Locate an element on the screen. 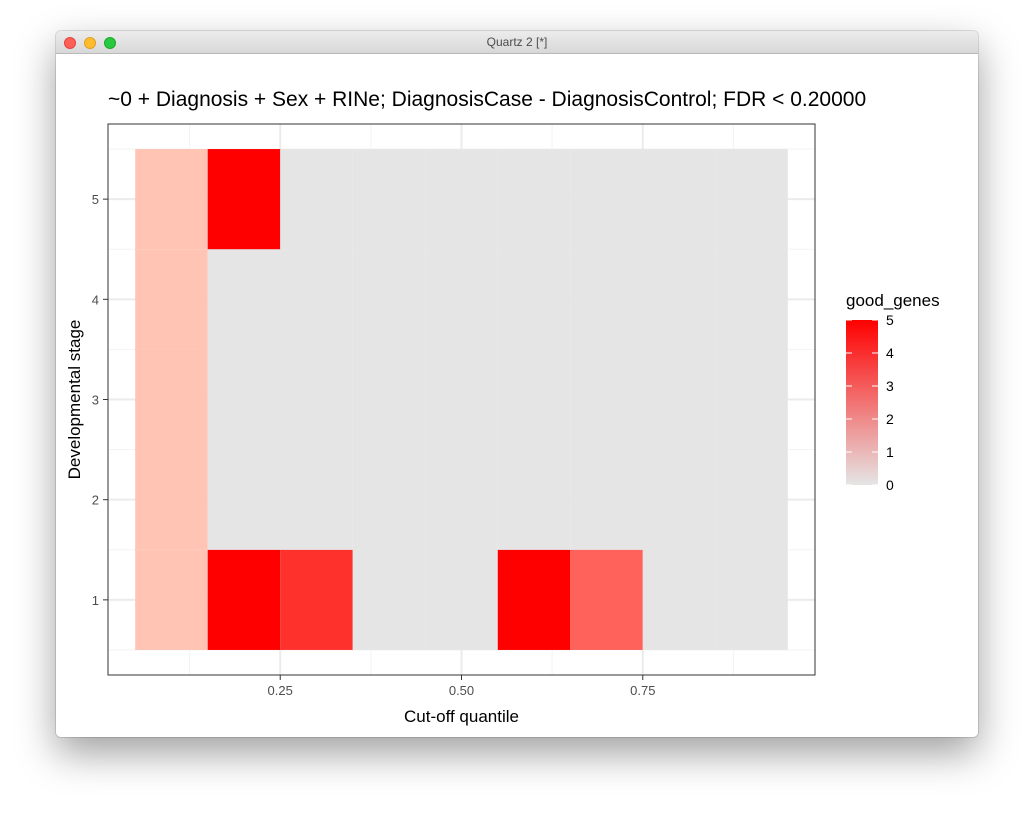 This screenshot has width=1034, height=817. y-tick-label: 1 is located at coordinates (95, 600).